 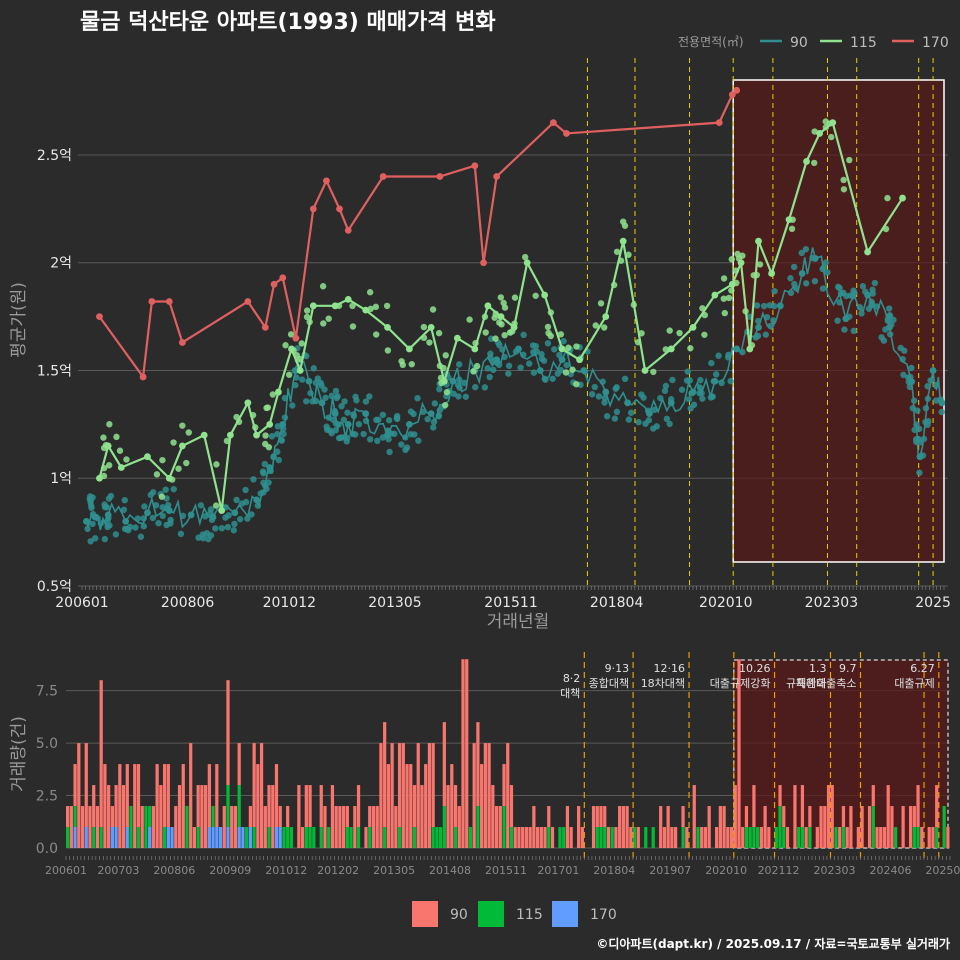 What do you see at coordinates (19, 320) in the screenshot?
I see `y-axis-label-top: 평균가(원)` at bounding box center [19, 320].